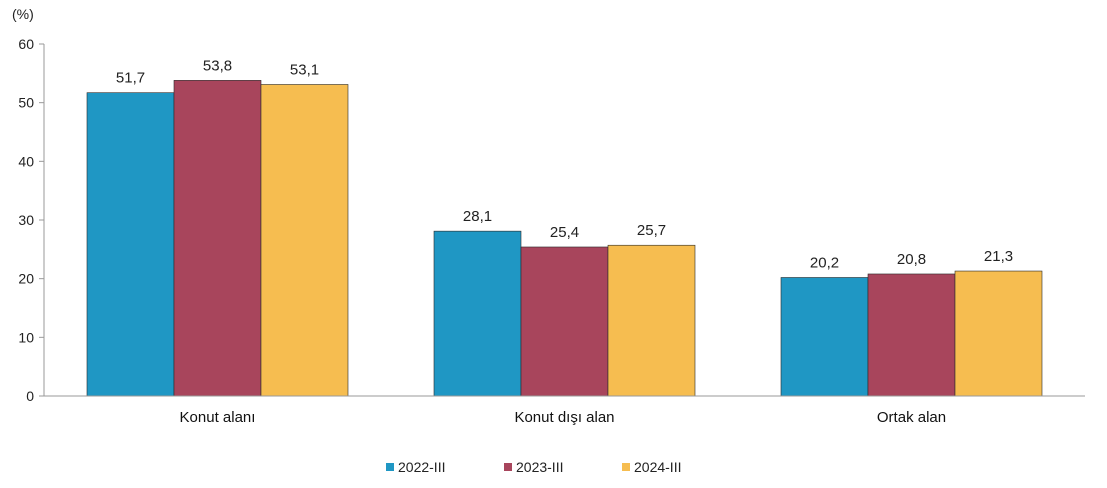 The image size is (1107, 488). I want to click on legend: 2022-III 2023-III 2024-III, so click(533, 467).